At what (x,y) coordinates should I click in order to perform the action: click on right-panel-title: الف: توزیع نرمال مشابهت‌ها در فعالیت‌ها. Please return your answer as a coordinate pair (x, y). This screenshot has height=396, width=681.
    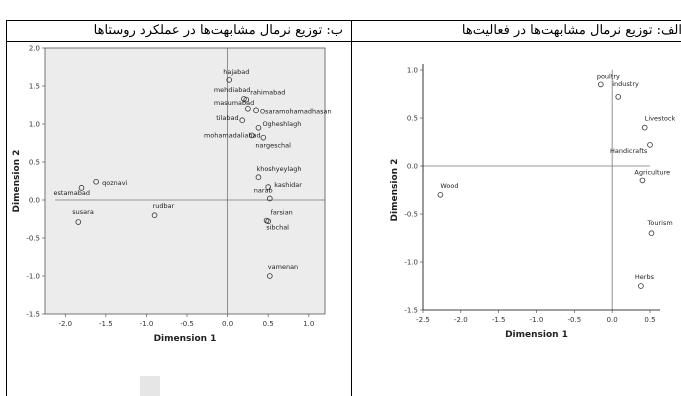
    Looking at the image, I should click on (516, 31).